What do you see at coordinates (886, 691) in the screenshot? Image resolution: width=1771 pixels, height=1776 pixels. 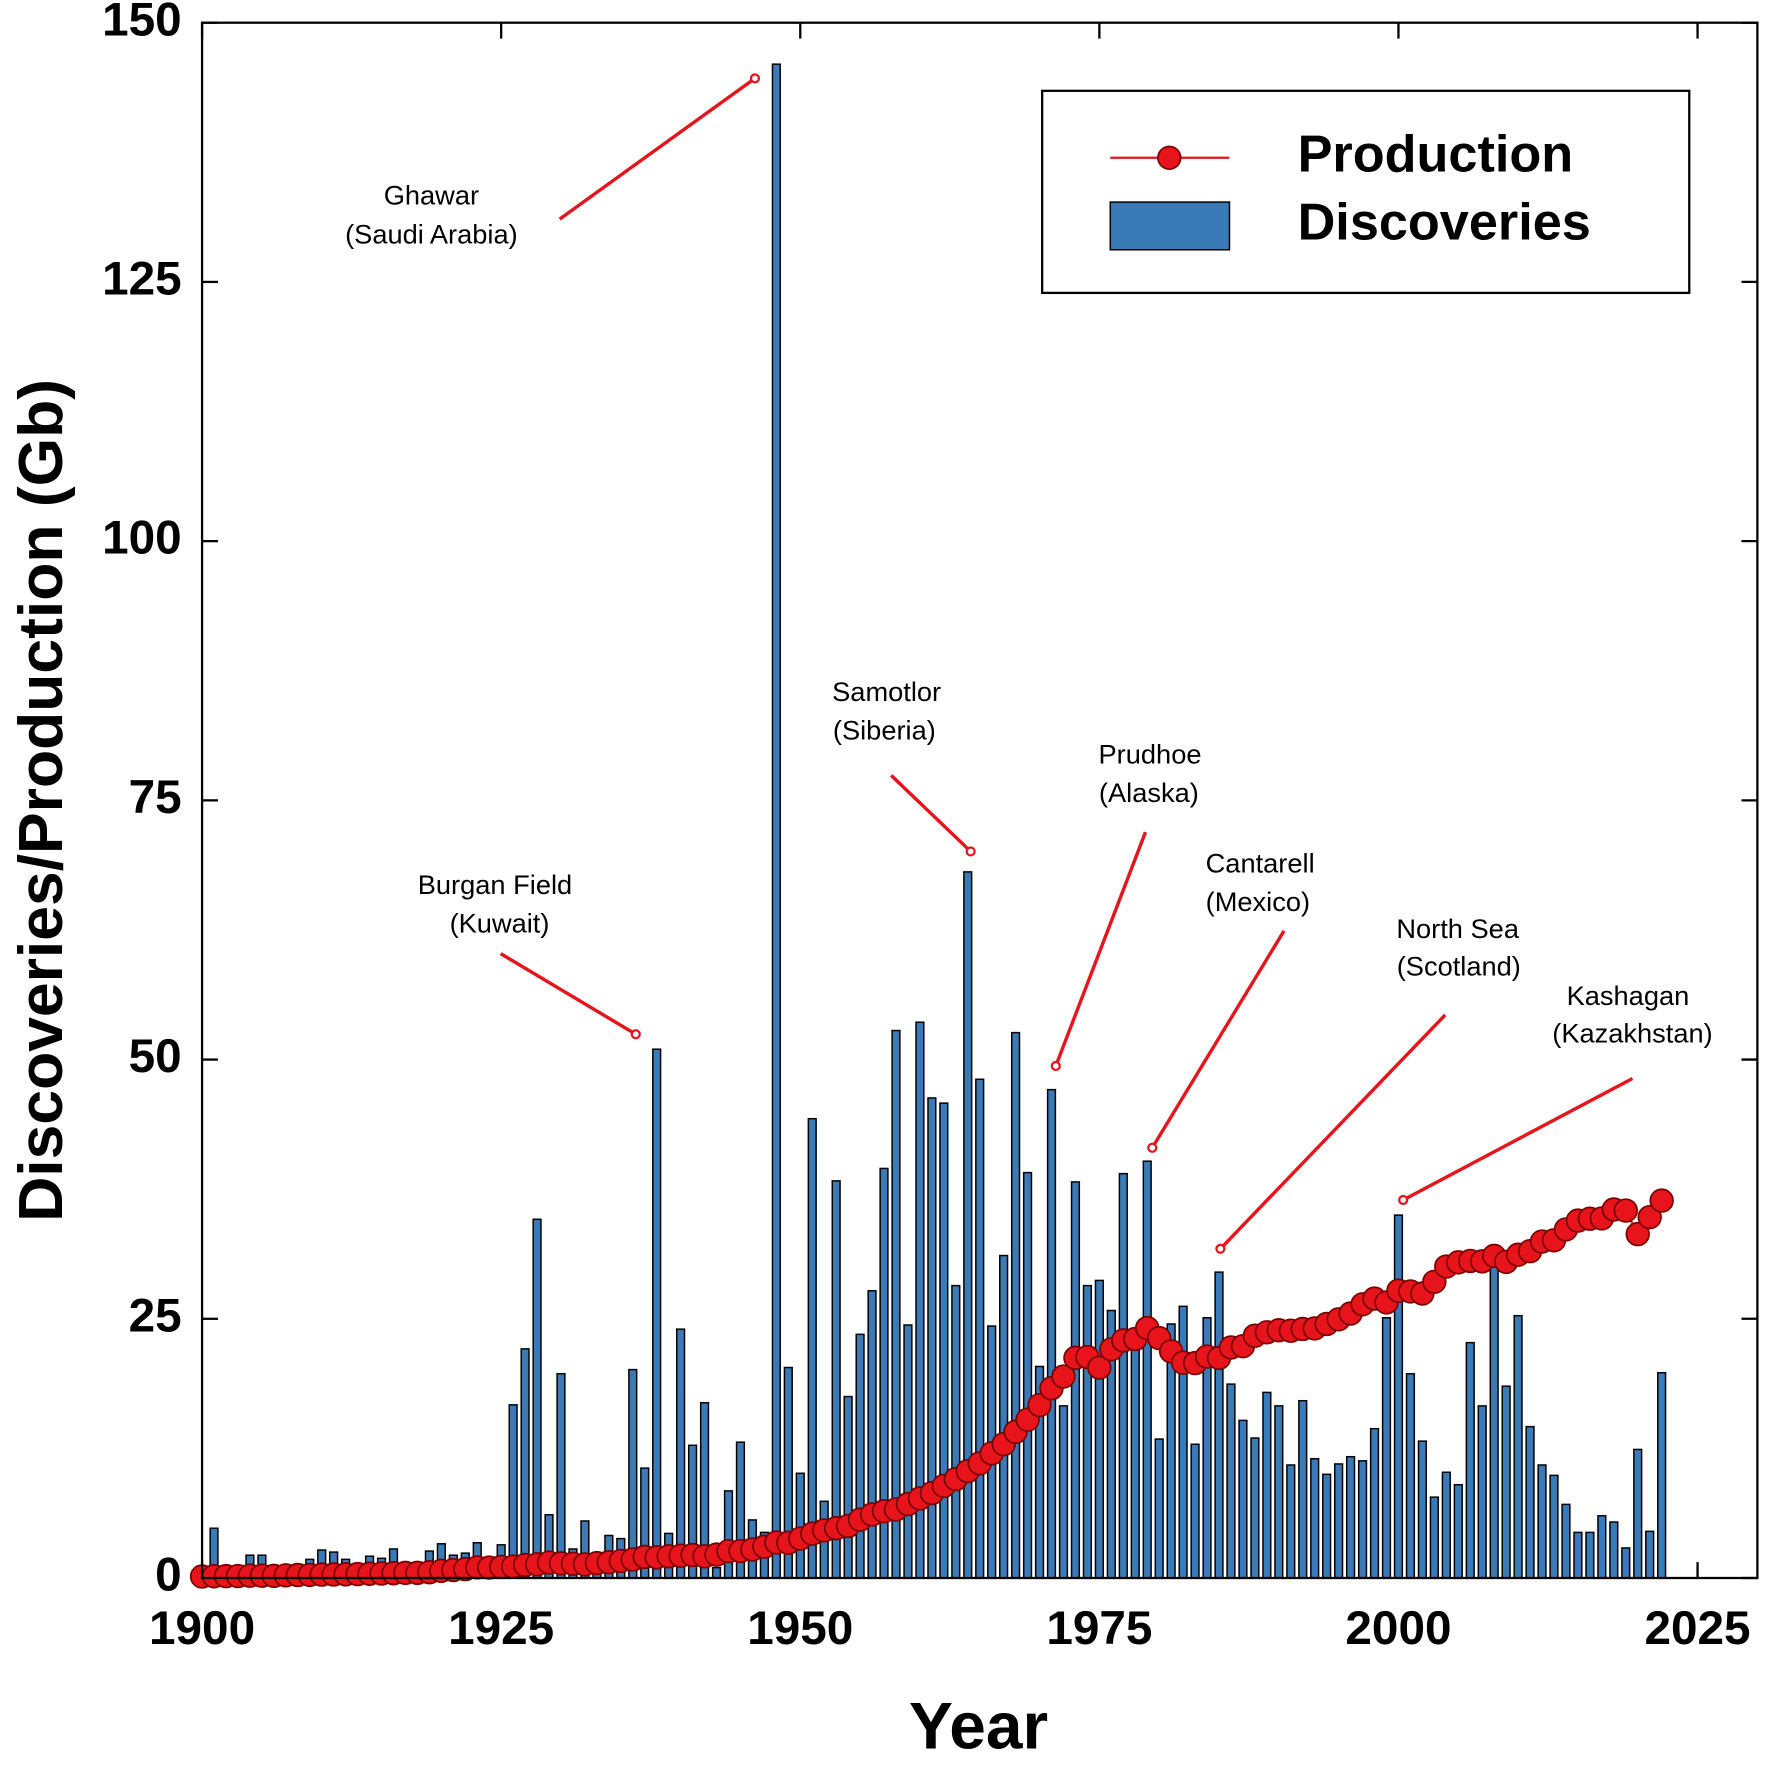 I see `annotation: Samotlor` at bounding box center [886, 691].